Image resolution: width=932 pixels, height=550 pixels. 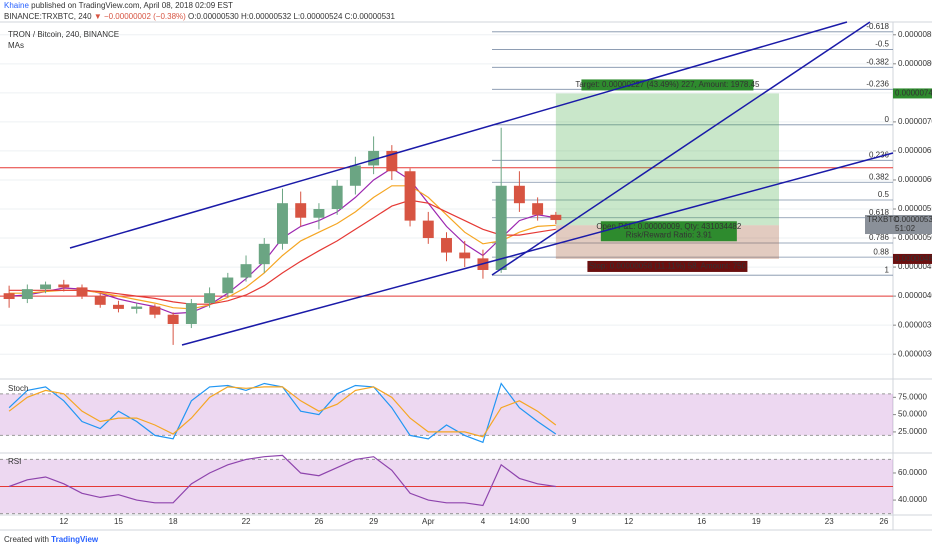 What do you see at coordinates (14, 461) in the screenshot?
I see `pane-title: RSI` at bounding box center [14, 461].